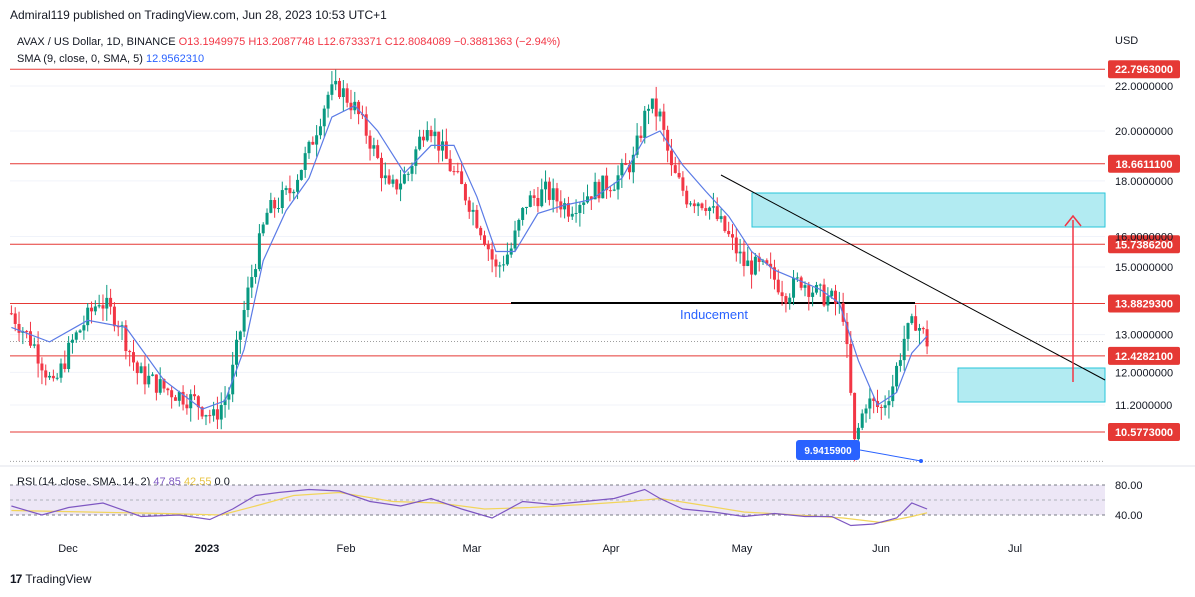 The width and height of the screenshot is (1195, 597). Describe the element at coordinates (58, 579) in the screenshot. I see `tradingview-brand: TradingView` at that location.